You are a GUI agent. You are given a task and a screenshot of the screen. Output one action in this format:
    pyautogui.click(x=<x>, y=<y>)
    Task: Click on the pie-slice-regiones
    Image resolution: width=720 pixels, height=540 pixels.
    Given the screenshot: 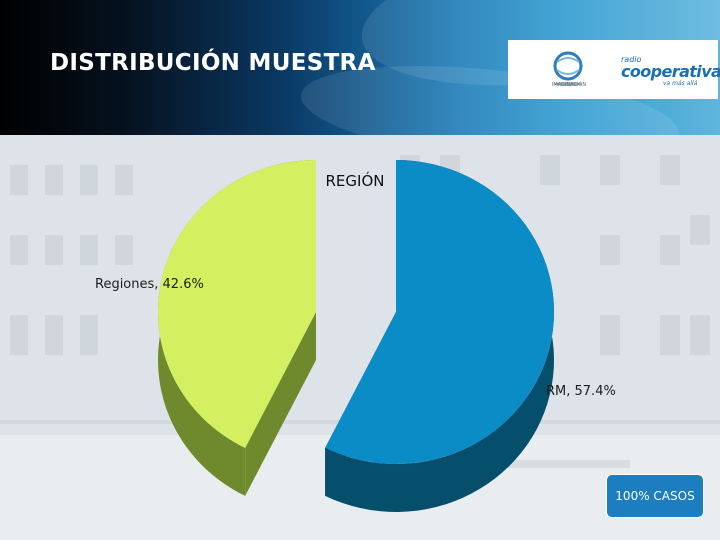 What is the action you would take?
    pyautogui.click(x=237, y=304)
    